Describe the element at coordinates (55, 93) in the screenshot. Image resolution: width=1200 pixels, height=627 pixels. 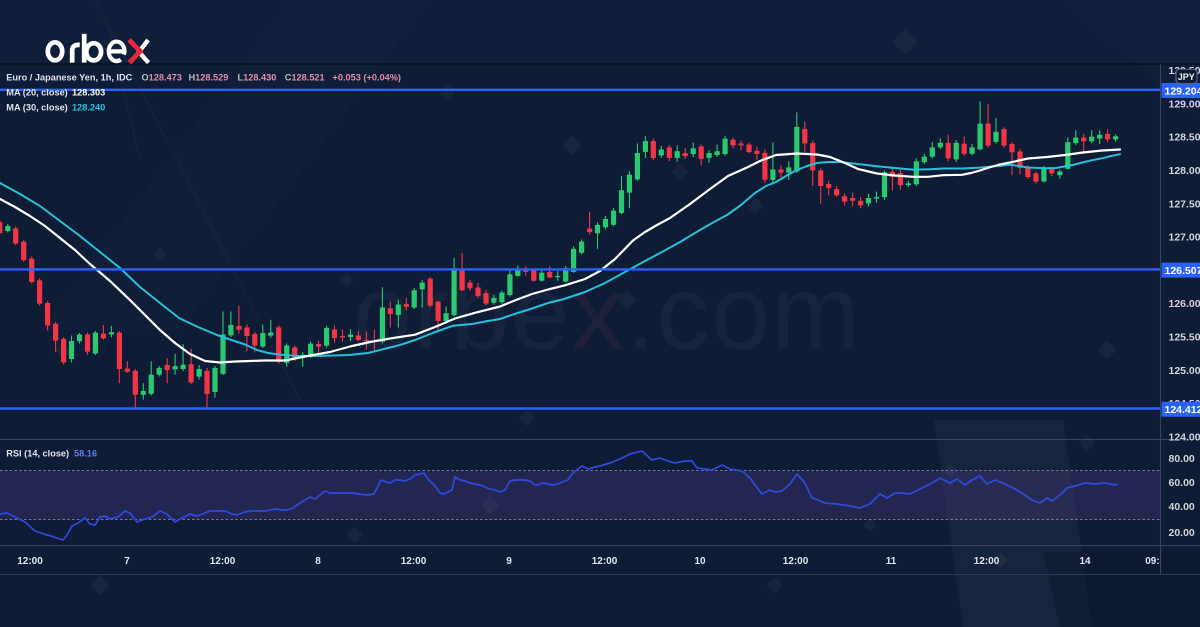
I see `svg-text:MA (20, close)128.303: MA (20, close) 128.303` at that location.